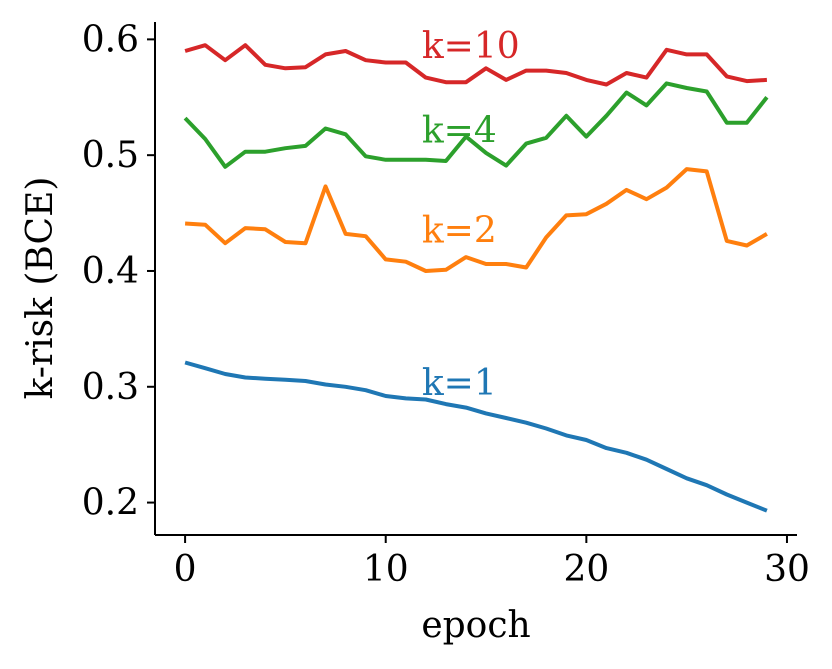 The image size is (832, 669). What do you see at coordinates (492, 562) in the screenshot?
I see `x-ticks: 0 10 20 30` at bounding box center [492, 562].